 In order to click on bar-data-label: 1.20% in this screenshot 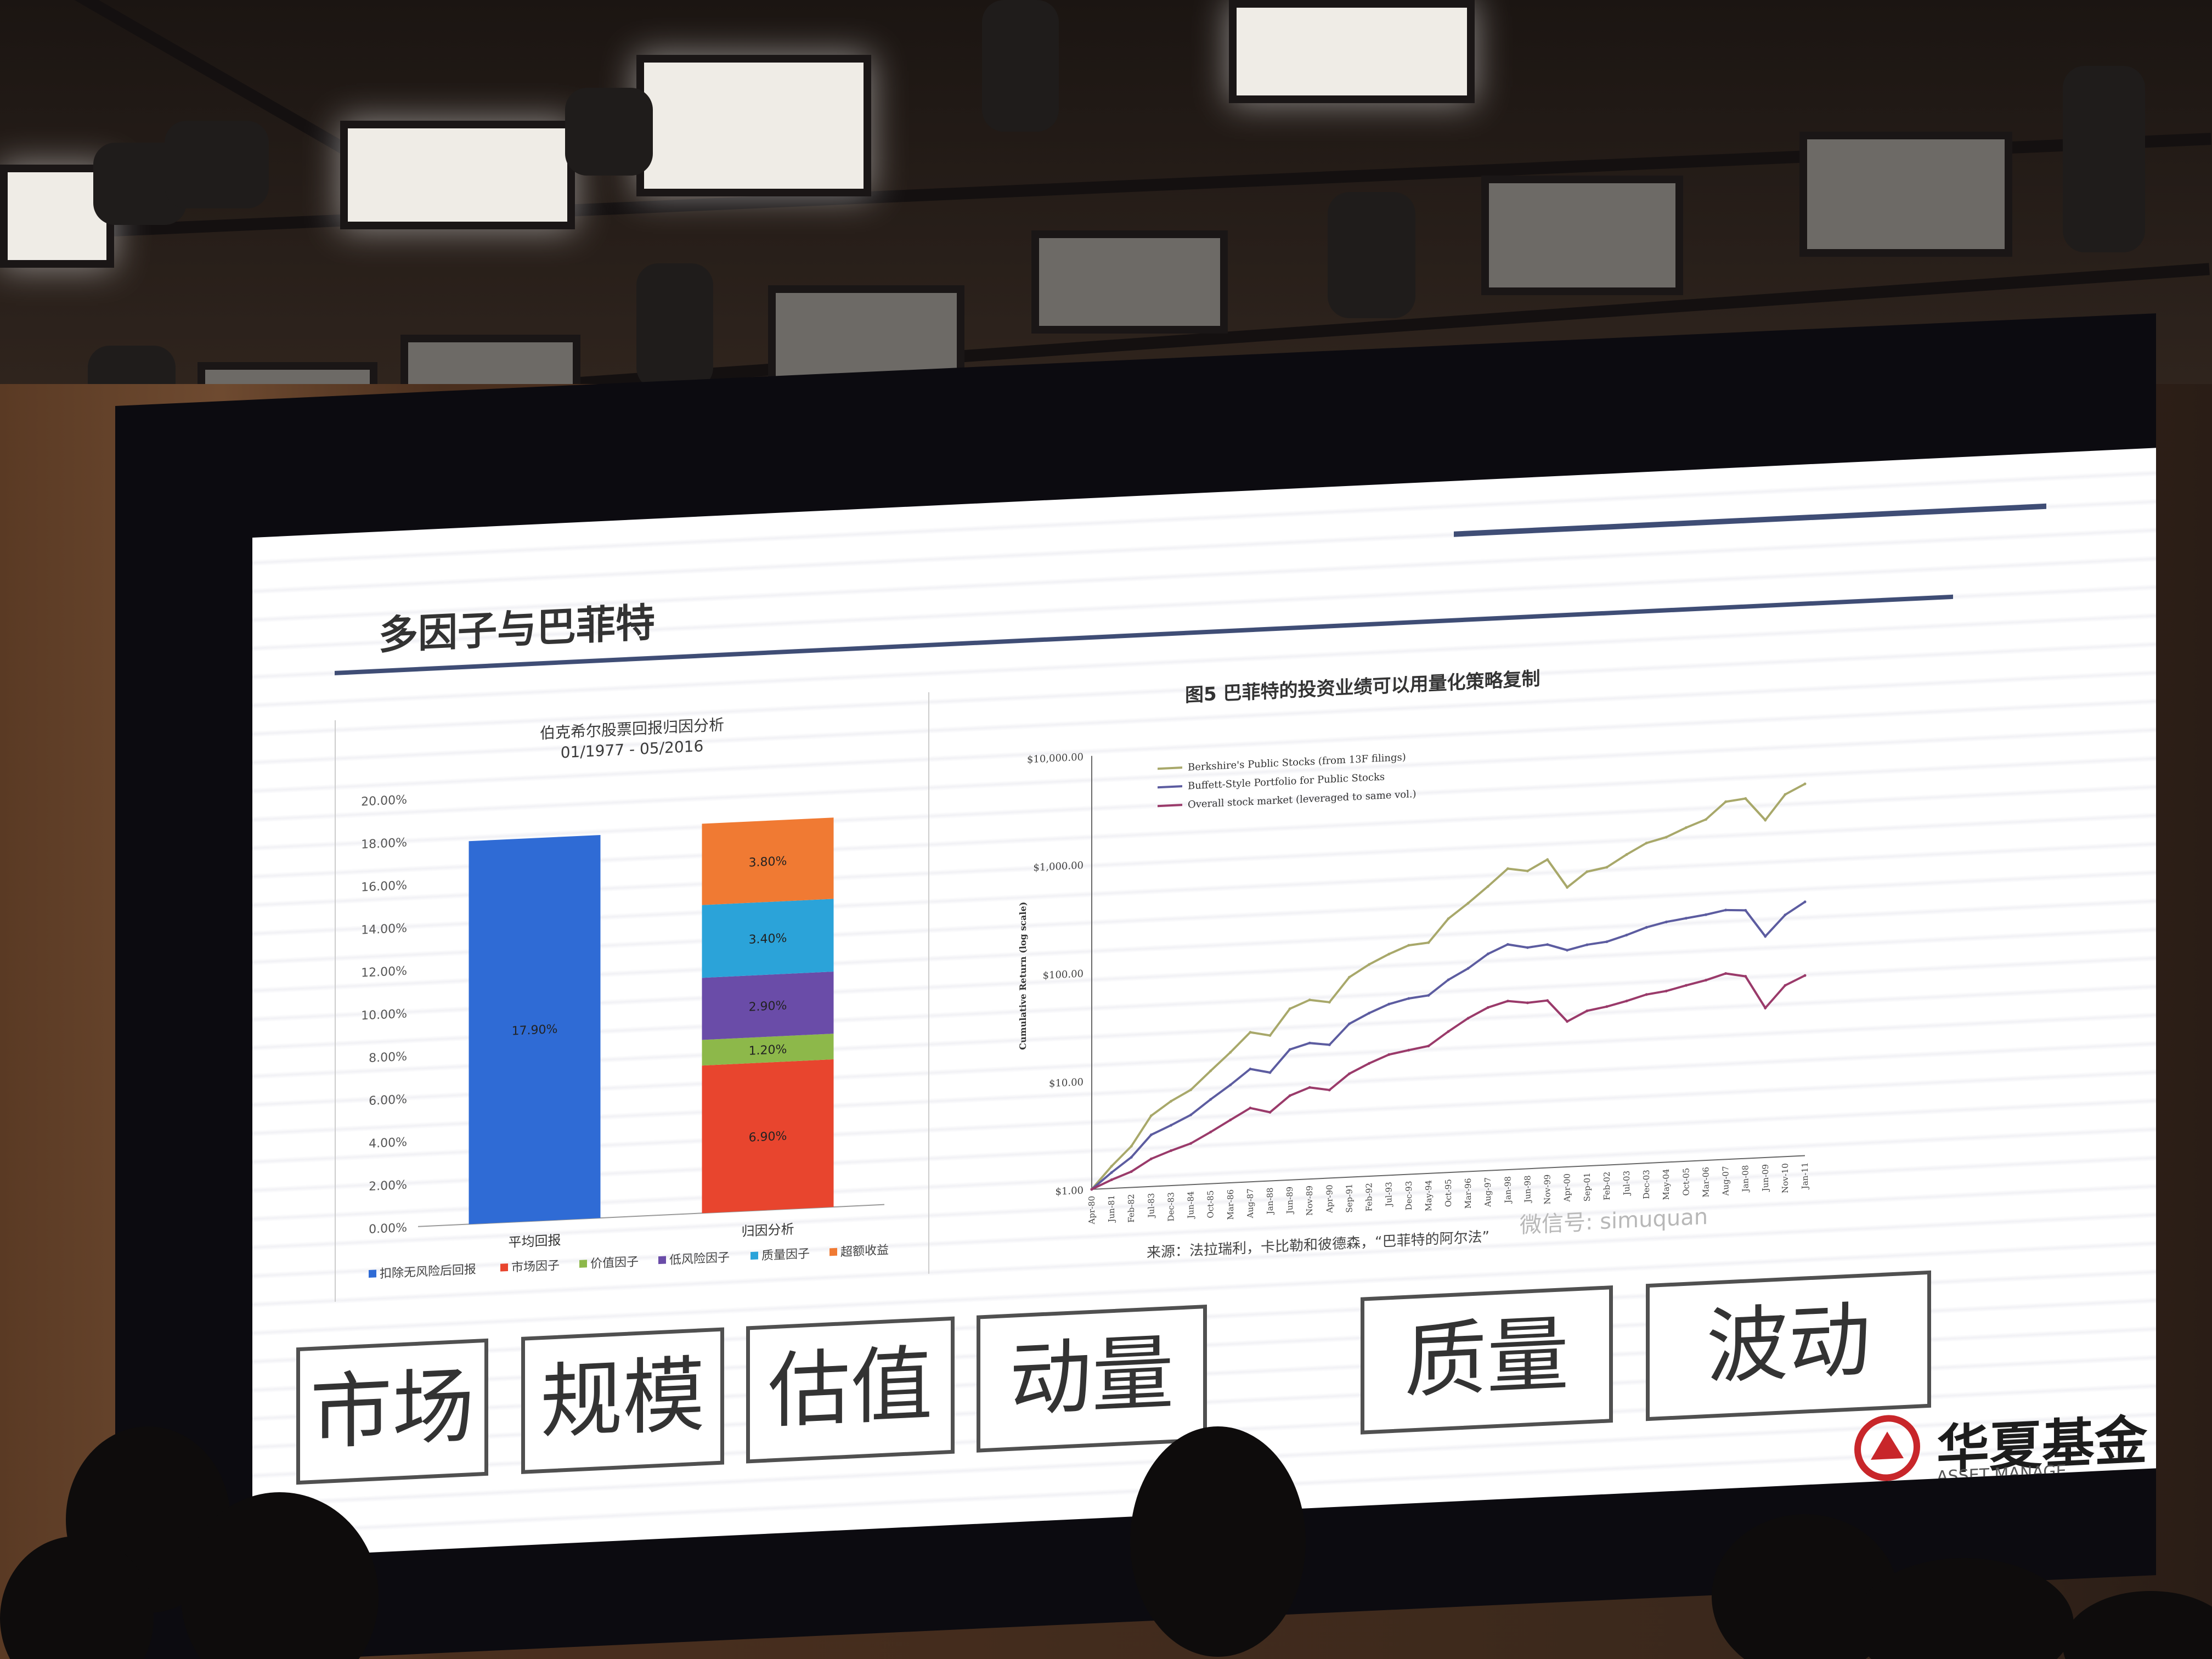, I will do `click(768, 1050)`.